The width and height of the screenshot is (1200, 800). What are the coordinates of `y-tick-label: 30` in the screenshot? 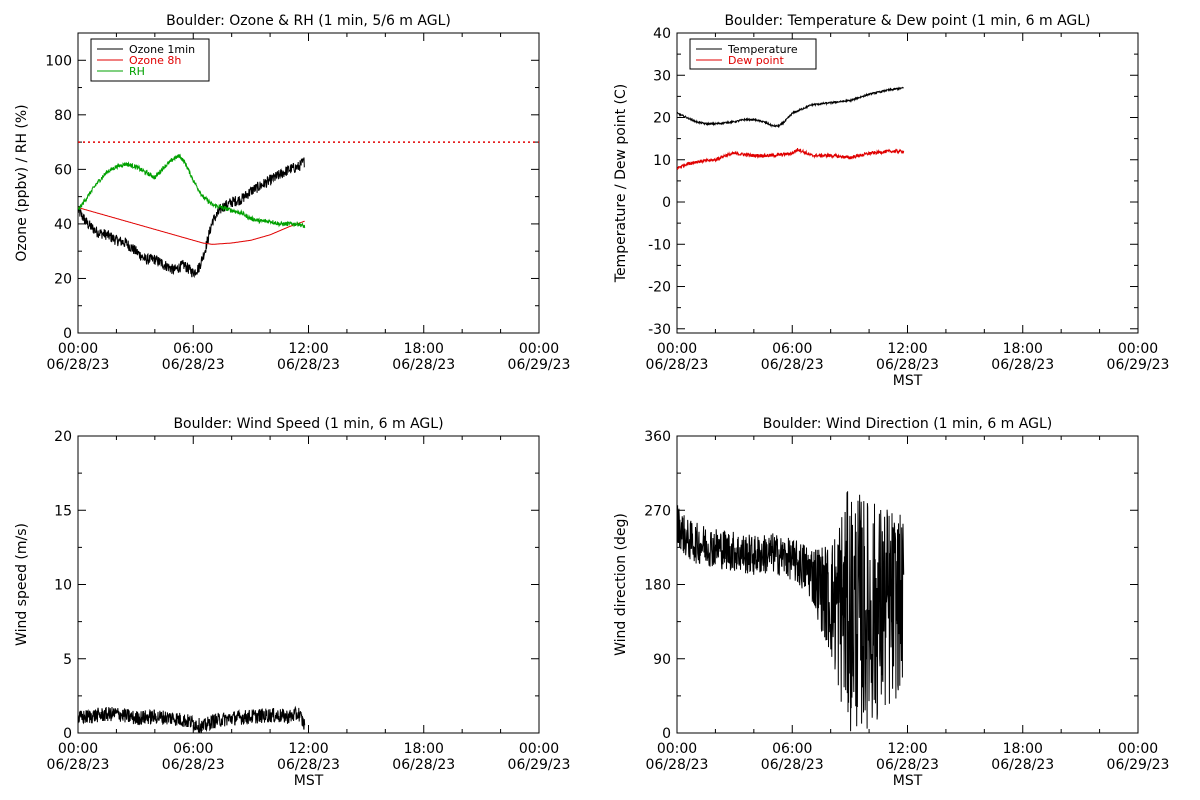 It's located at (662, 76).